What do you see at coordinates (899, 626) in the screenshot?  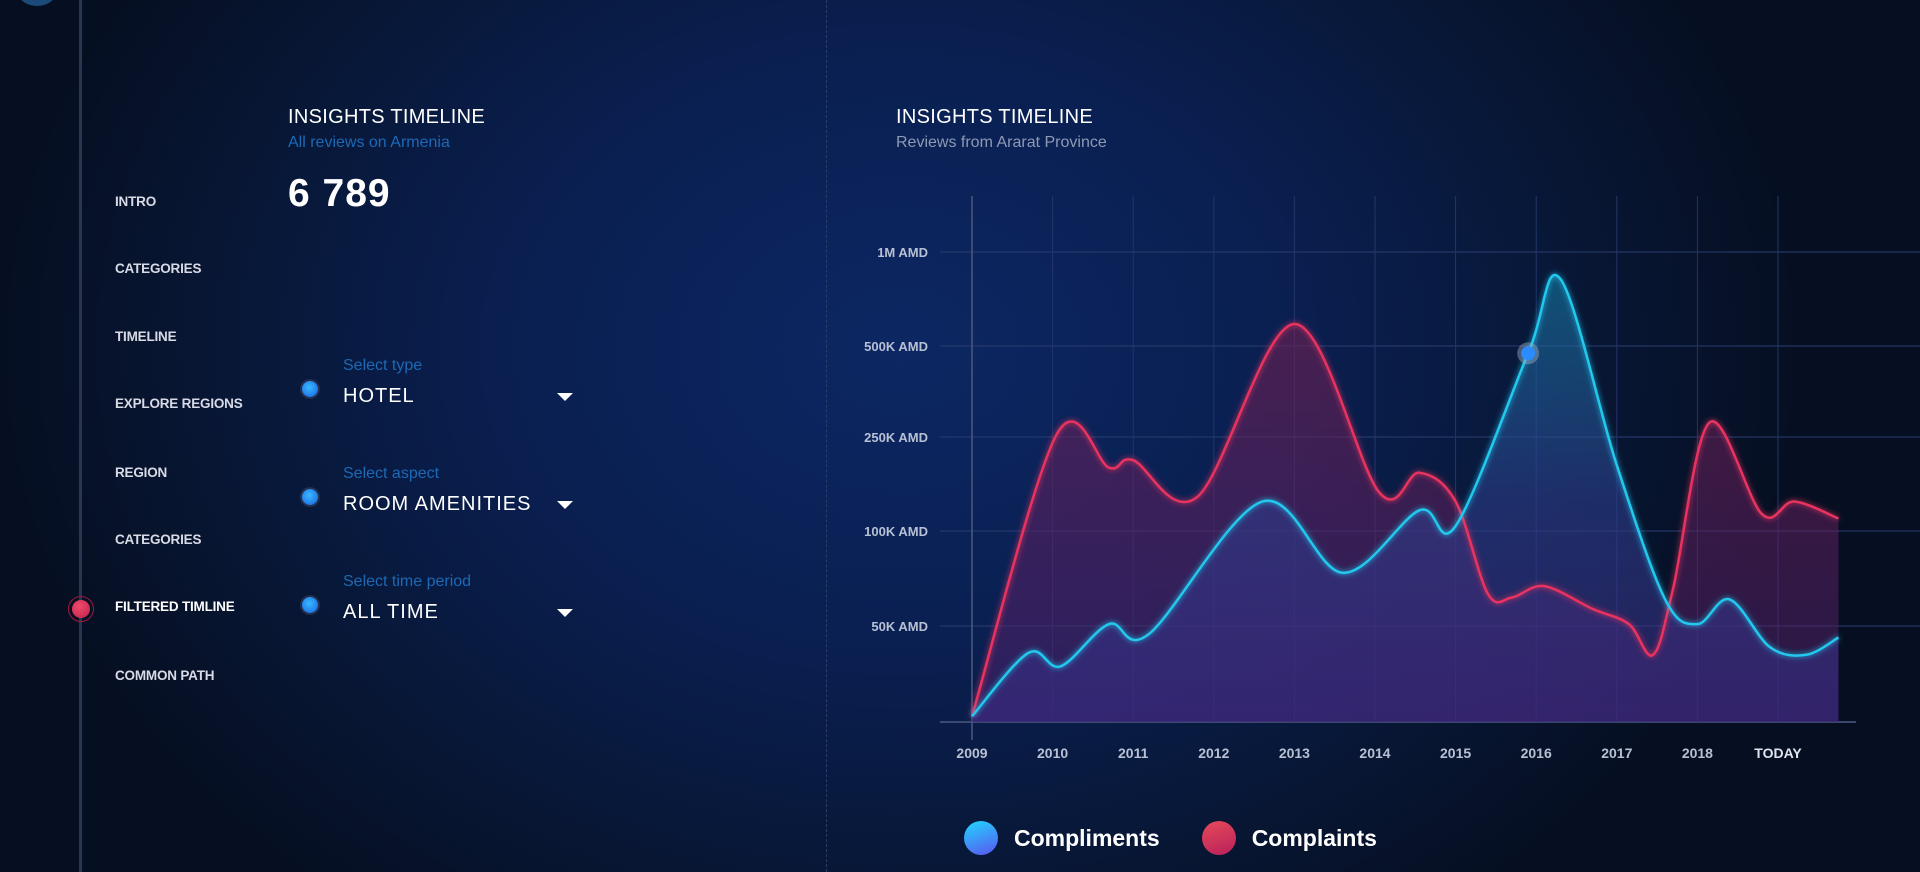 I see `y-tick-label: 50K AMD` at bounding box center [899, 626].